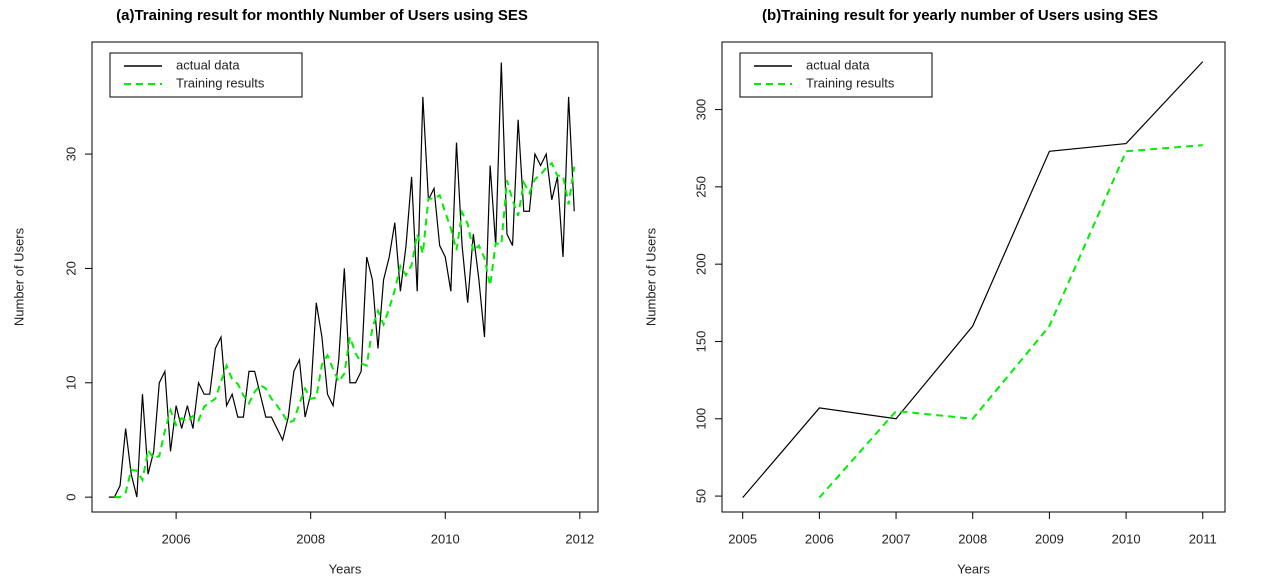  I want to click on x-tick-label: 2005, so click(742, 538).